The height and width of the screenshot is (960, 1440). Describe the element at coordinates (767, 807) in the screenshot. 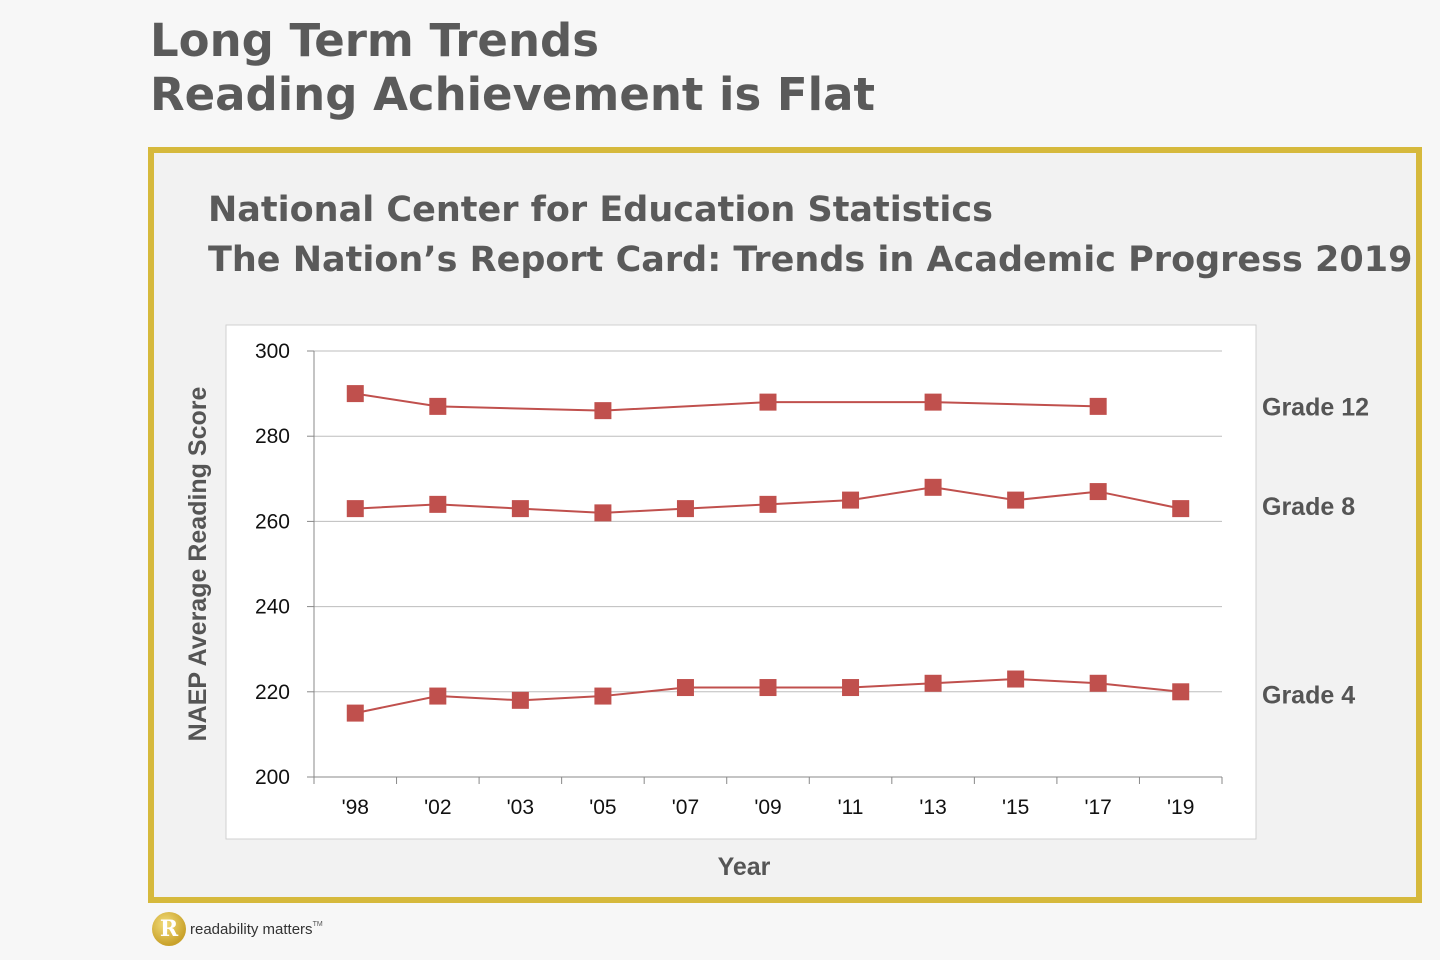

I see `x-tick-label: '09` at that location.